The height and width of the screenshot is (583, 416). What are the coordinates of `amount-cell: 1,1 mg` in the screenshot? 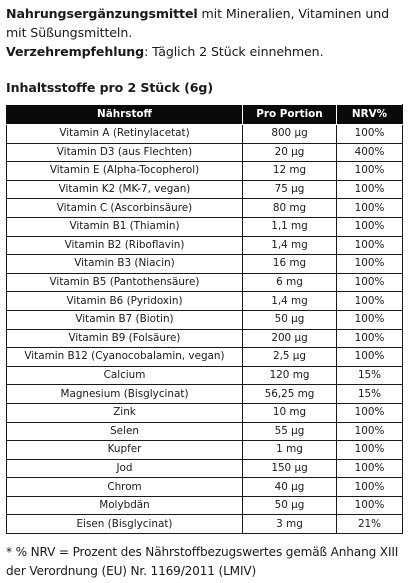 It's located at (289, 226).